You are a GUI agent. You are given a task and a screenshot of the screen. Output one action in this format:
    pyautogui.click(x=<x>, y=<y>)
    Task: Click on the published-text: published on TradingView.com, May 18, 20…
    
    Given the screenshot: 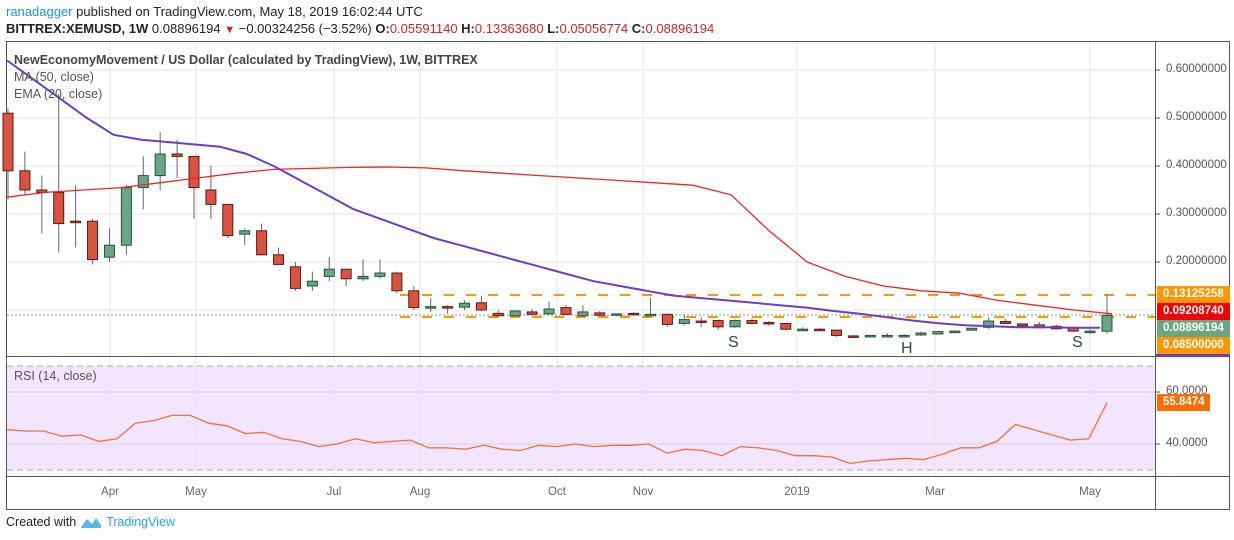 What is the action you would take?
    pyautogui.click(x=249, y=11)
    